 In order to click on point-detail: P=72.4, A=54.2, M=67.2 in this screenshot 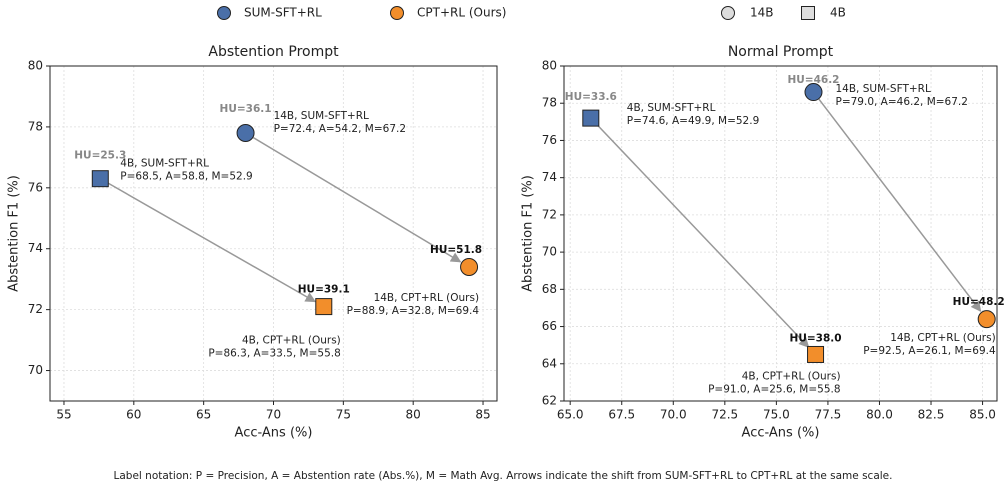, I will do `click(340, 129)`.